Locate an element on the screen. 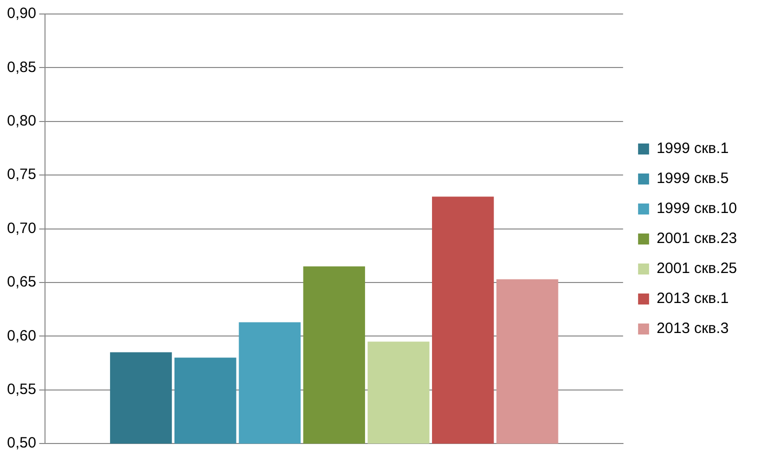  legend-label: 2013 скв.1 is located at coordinates (692, 299).